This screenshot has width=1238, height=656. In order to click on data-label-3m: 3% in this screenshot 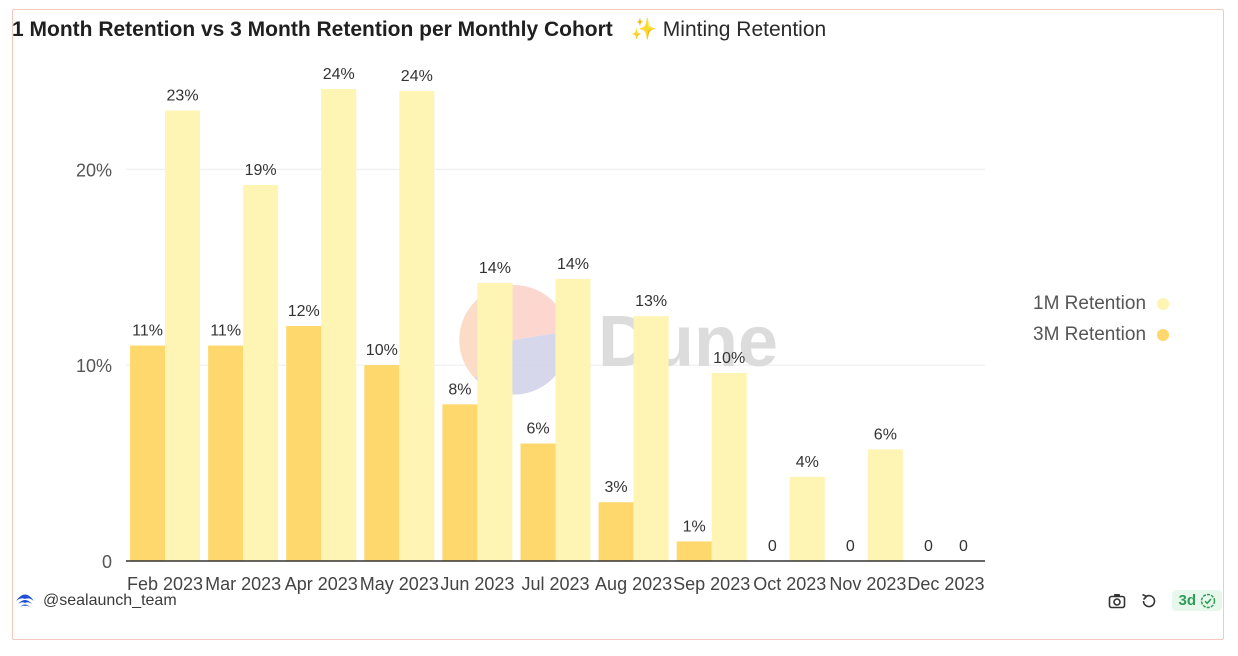, I will do `click(616, 487)`.